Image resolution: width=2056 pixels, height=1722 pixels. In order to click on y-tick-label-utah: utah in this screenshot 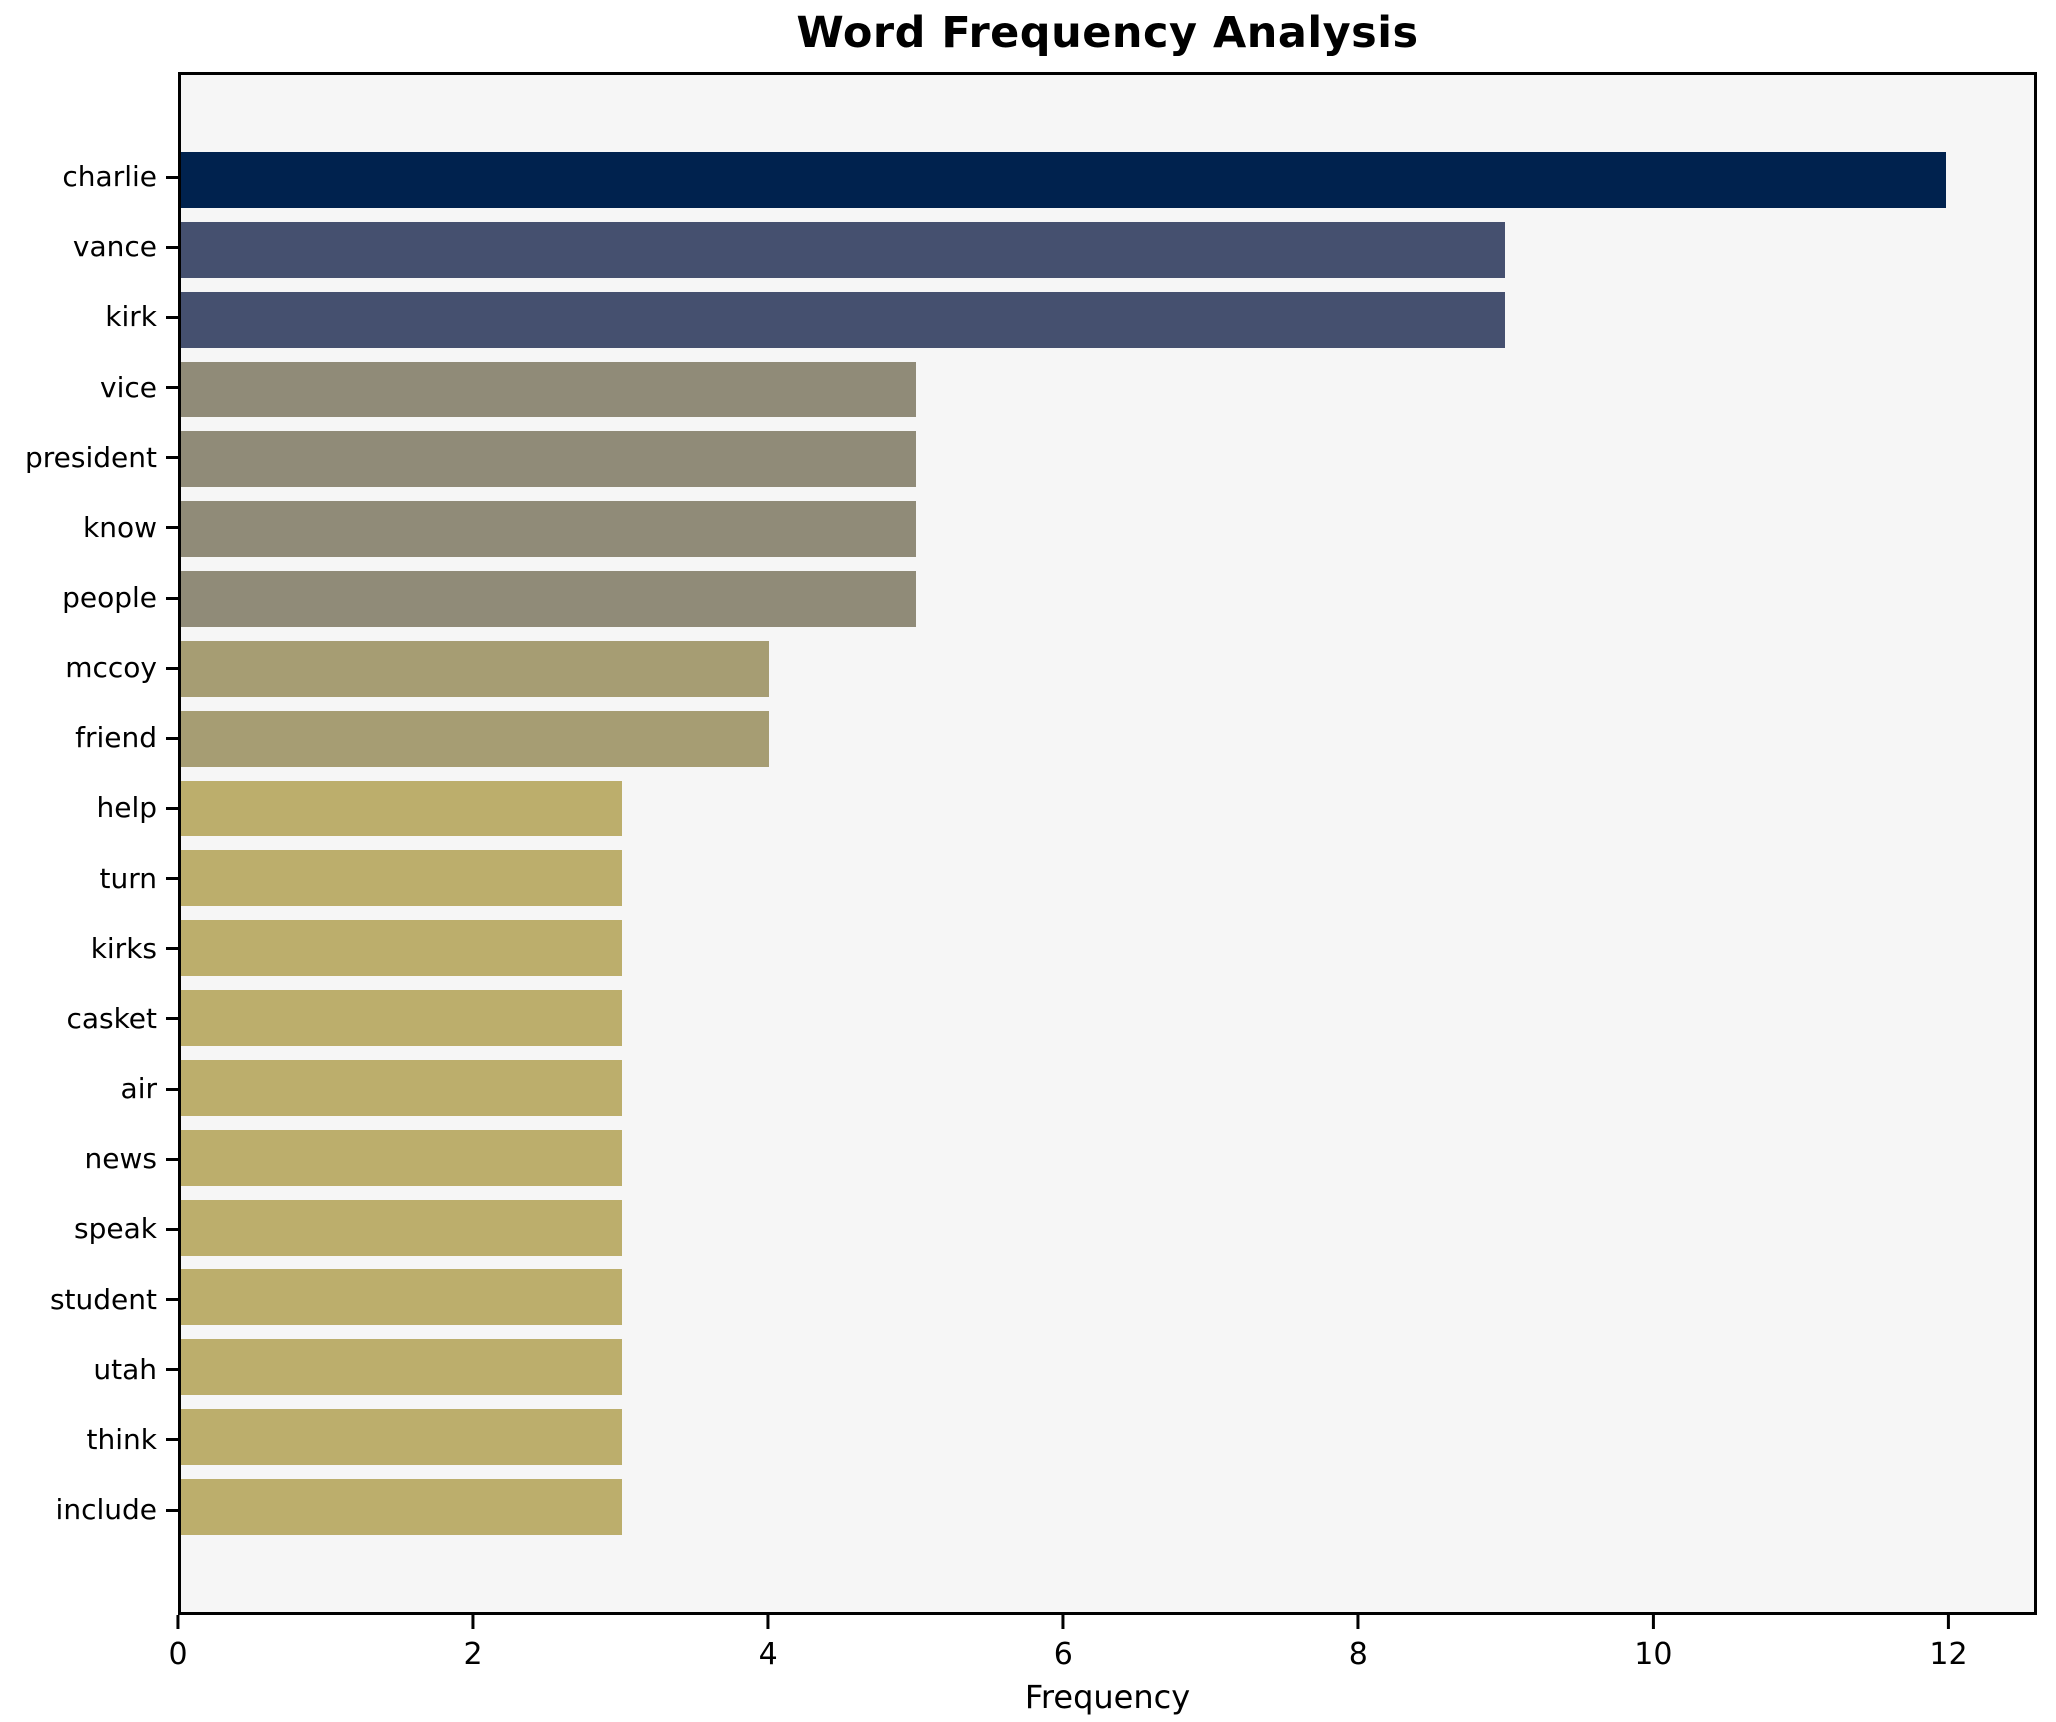, I will do `click(125, 1369)`.